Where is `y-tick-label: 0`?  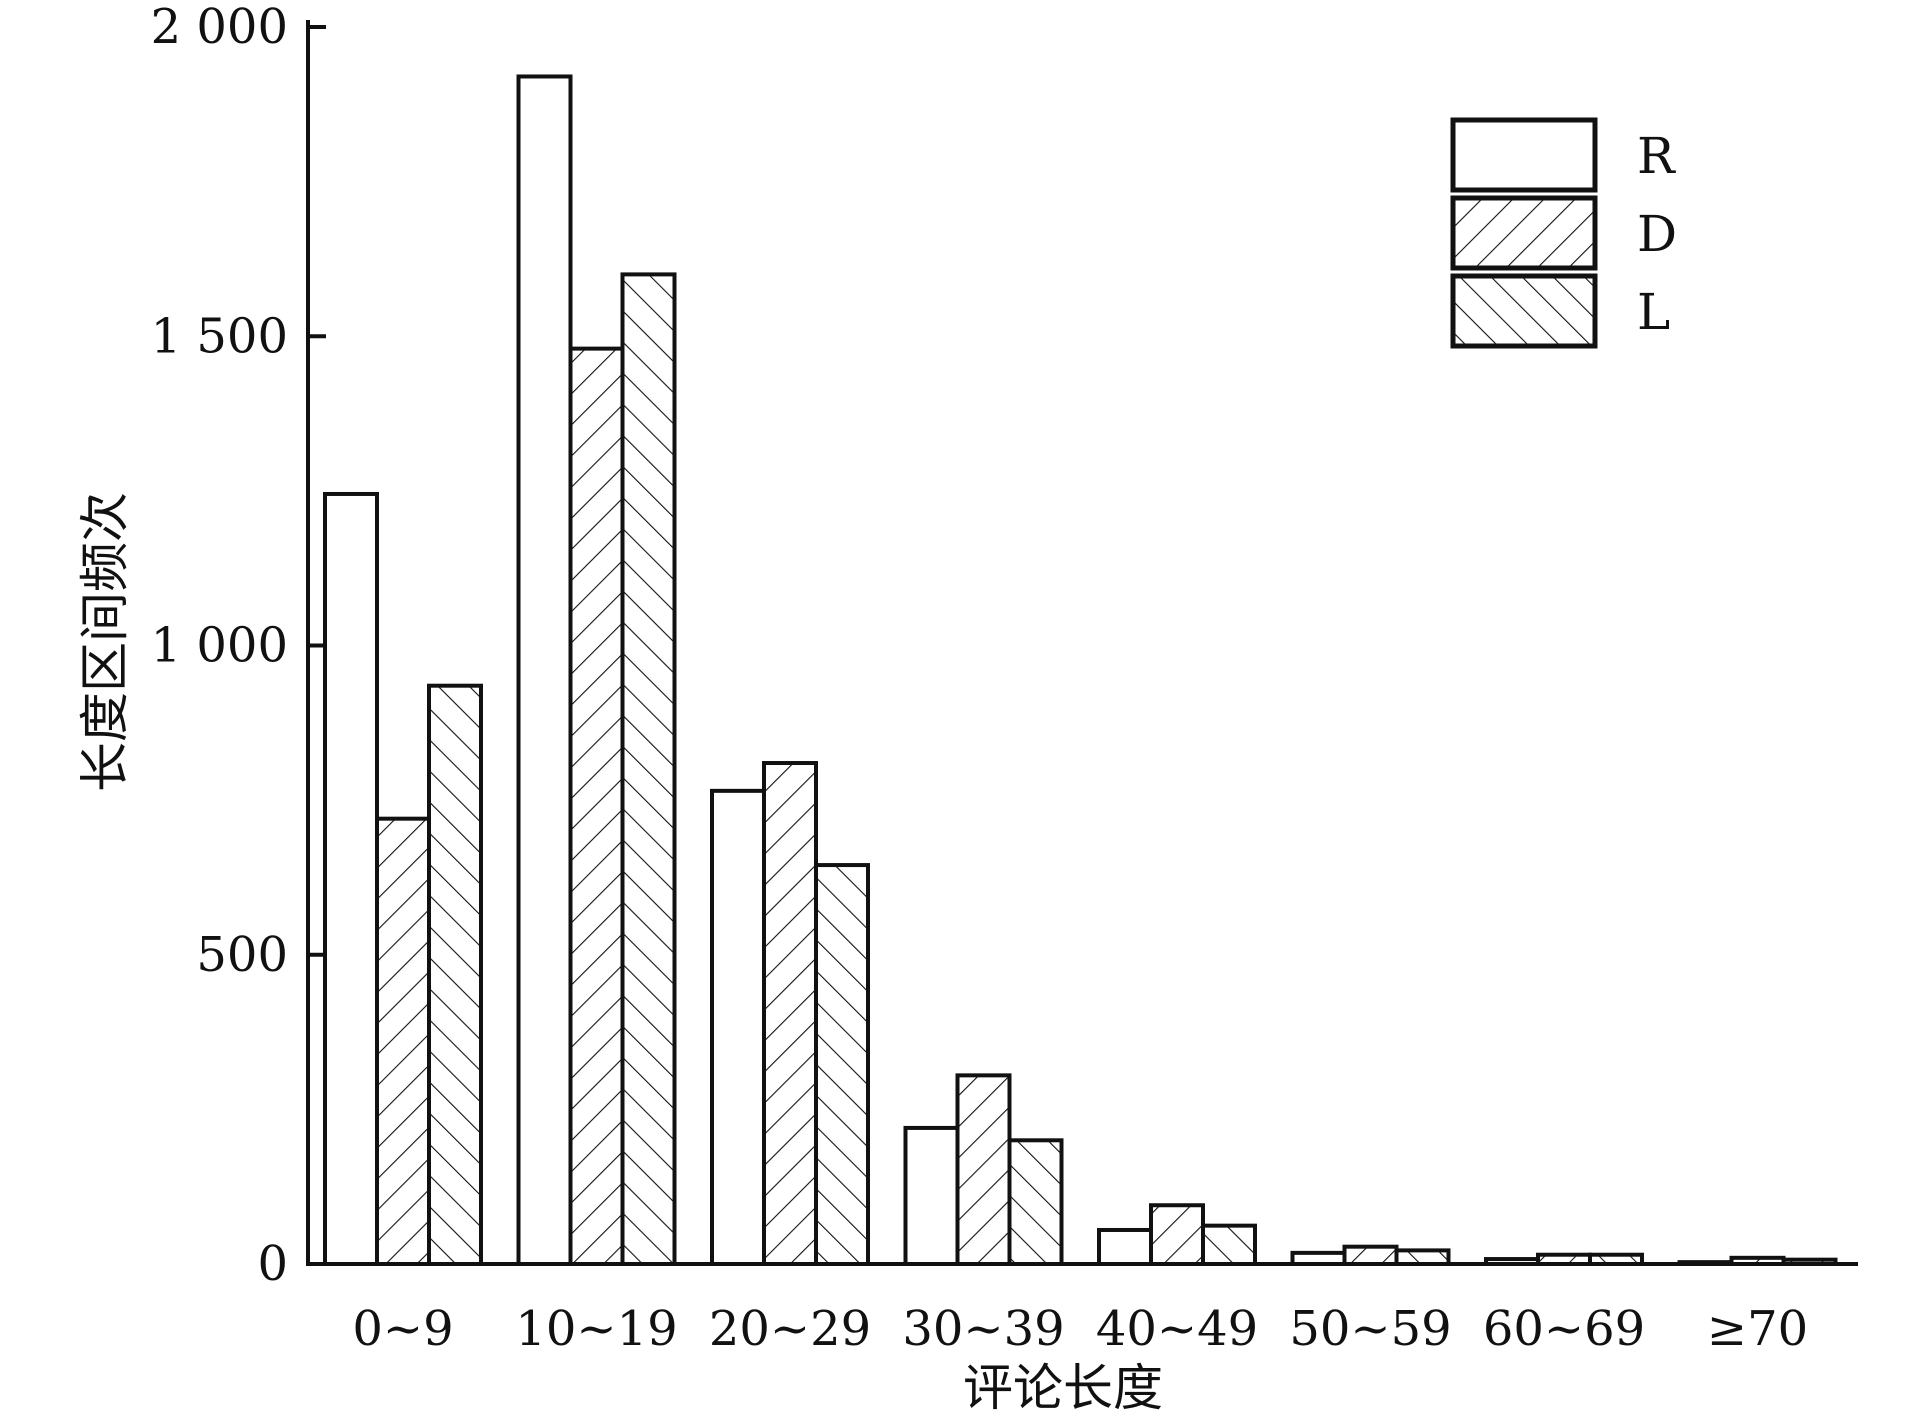
y-tick-label: 0 is located at coordinates (272, 1264).